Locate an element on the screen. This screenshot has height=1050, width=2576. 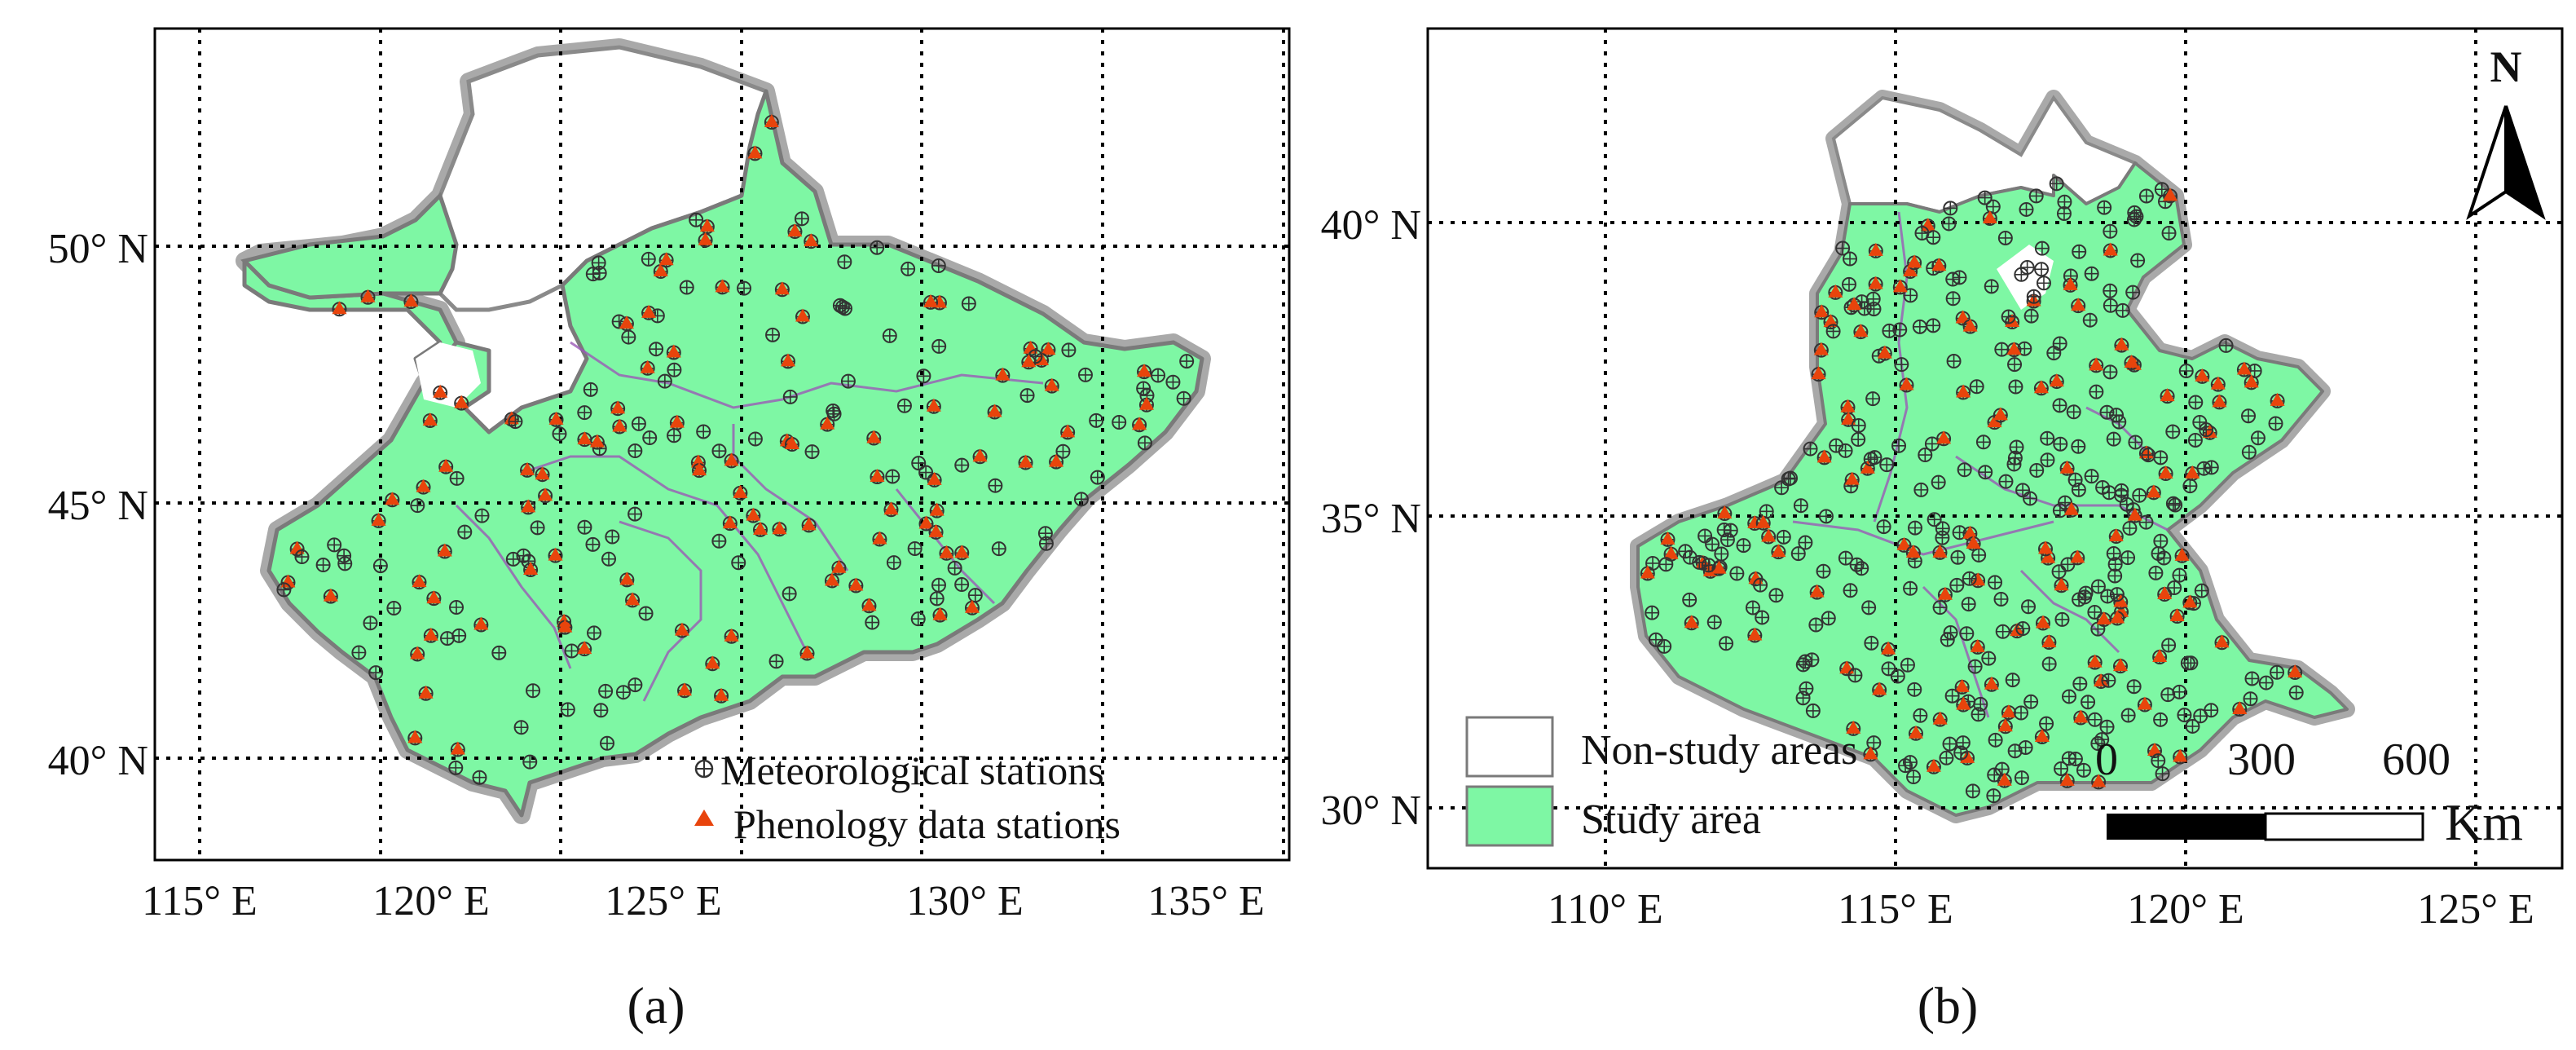
scale-bar-black is located at coordinates (2186, 827).